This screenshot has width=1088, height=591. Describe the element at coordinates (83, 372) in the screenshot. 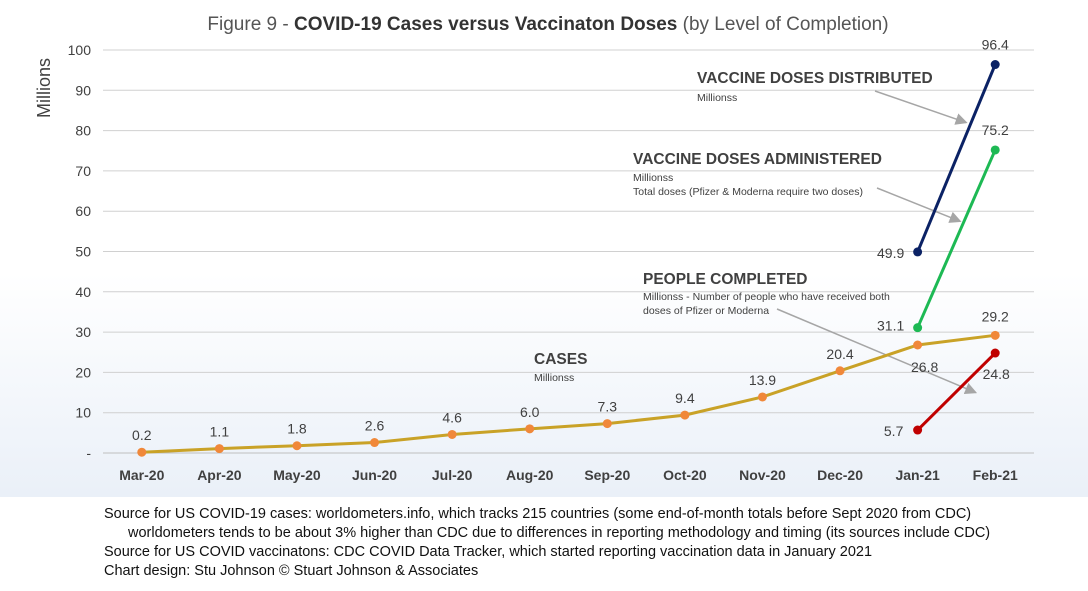

I see `y-tick-label: 20` at that location.